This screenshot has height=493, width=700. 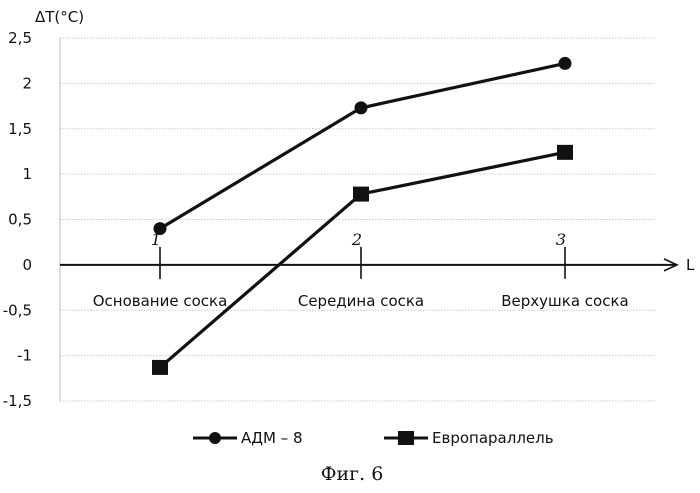 What do you see at coordinates (17, 310) in the screenshot?
I see `y-tick-label: -0,5` at bounding box center [17, 310].